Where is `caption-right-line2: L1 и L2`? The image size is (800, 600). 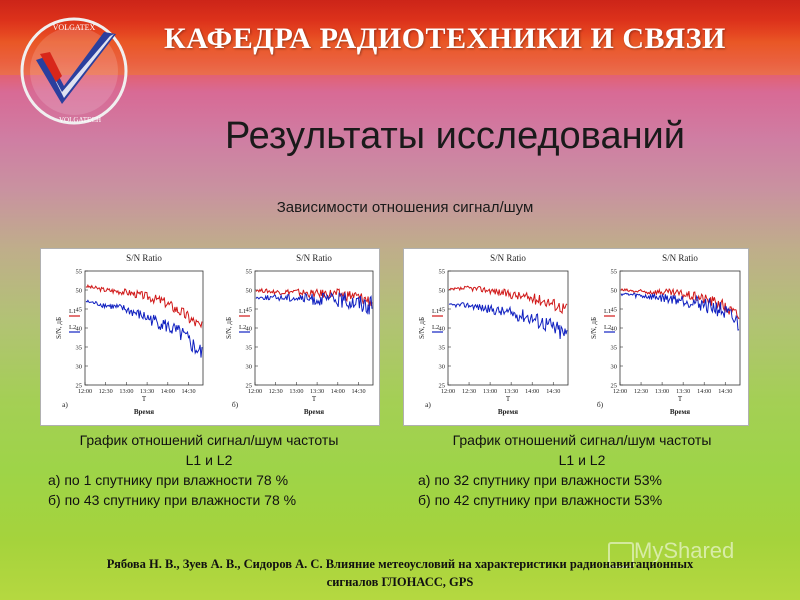
caption-right-line2: L1 и L2 is located at coordinates (582, 460).